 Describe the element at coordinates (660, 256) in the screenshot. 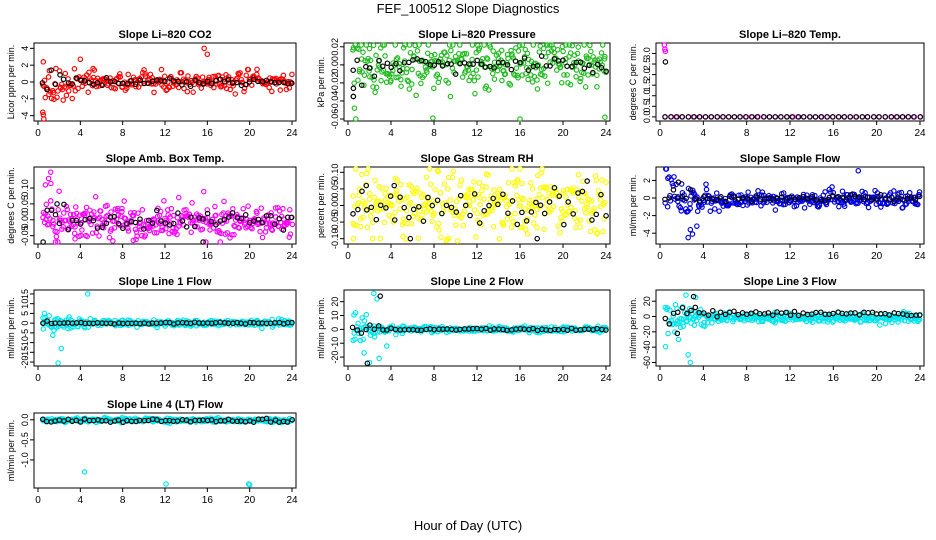

I see `x-tick-label: 0` at that location.